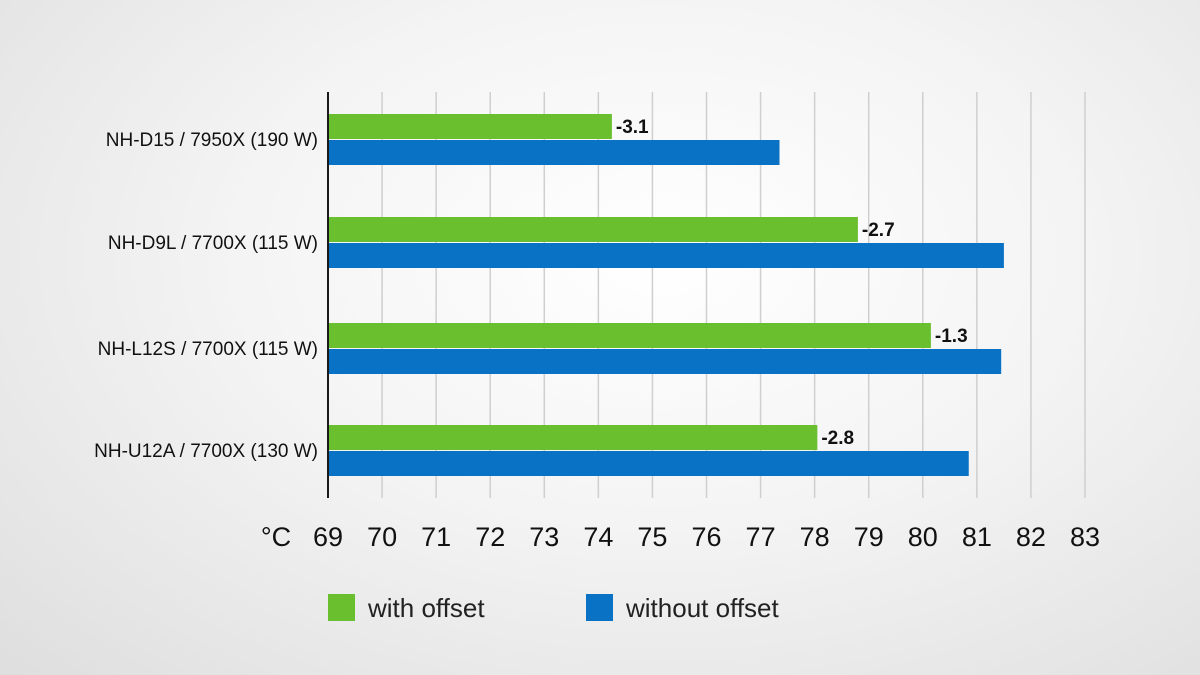 The image size is (1200, 675). What do you see at coordinates (490, 537) in the screenshot?
I see `tick-label-72: 72` at bounding box center [490, 537].